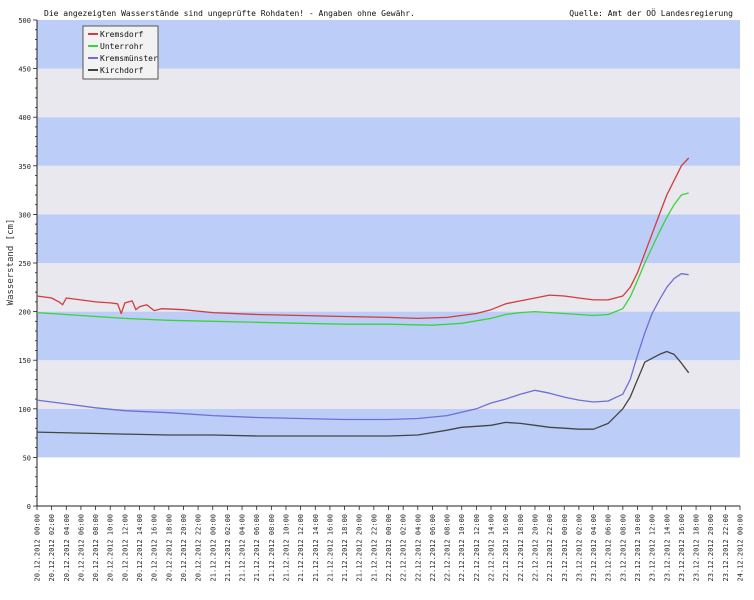 The height and width of the screenshot is (600, 754). Describe the element at coordinates (360, 547) in the screenshot. I see `x-tick-label: 21.12.2012 20:00` at that location.